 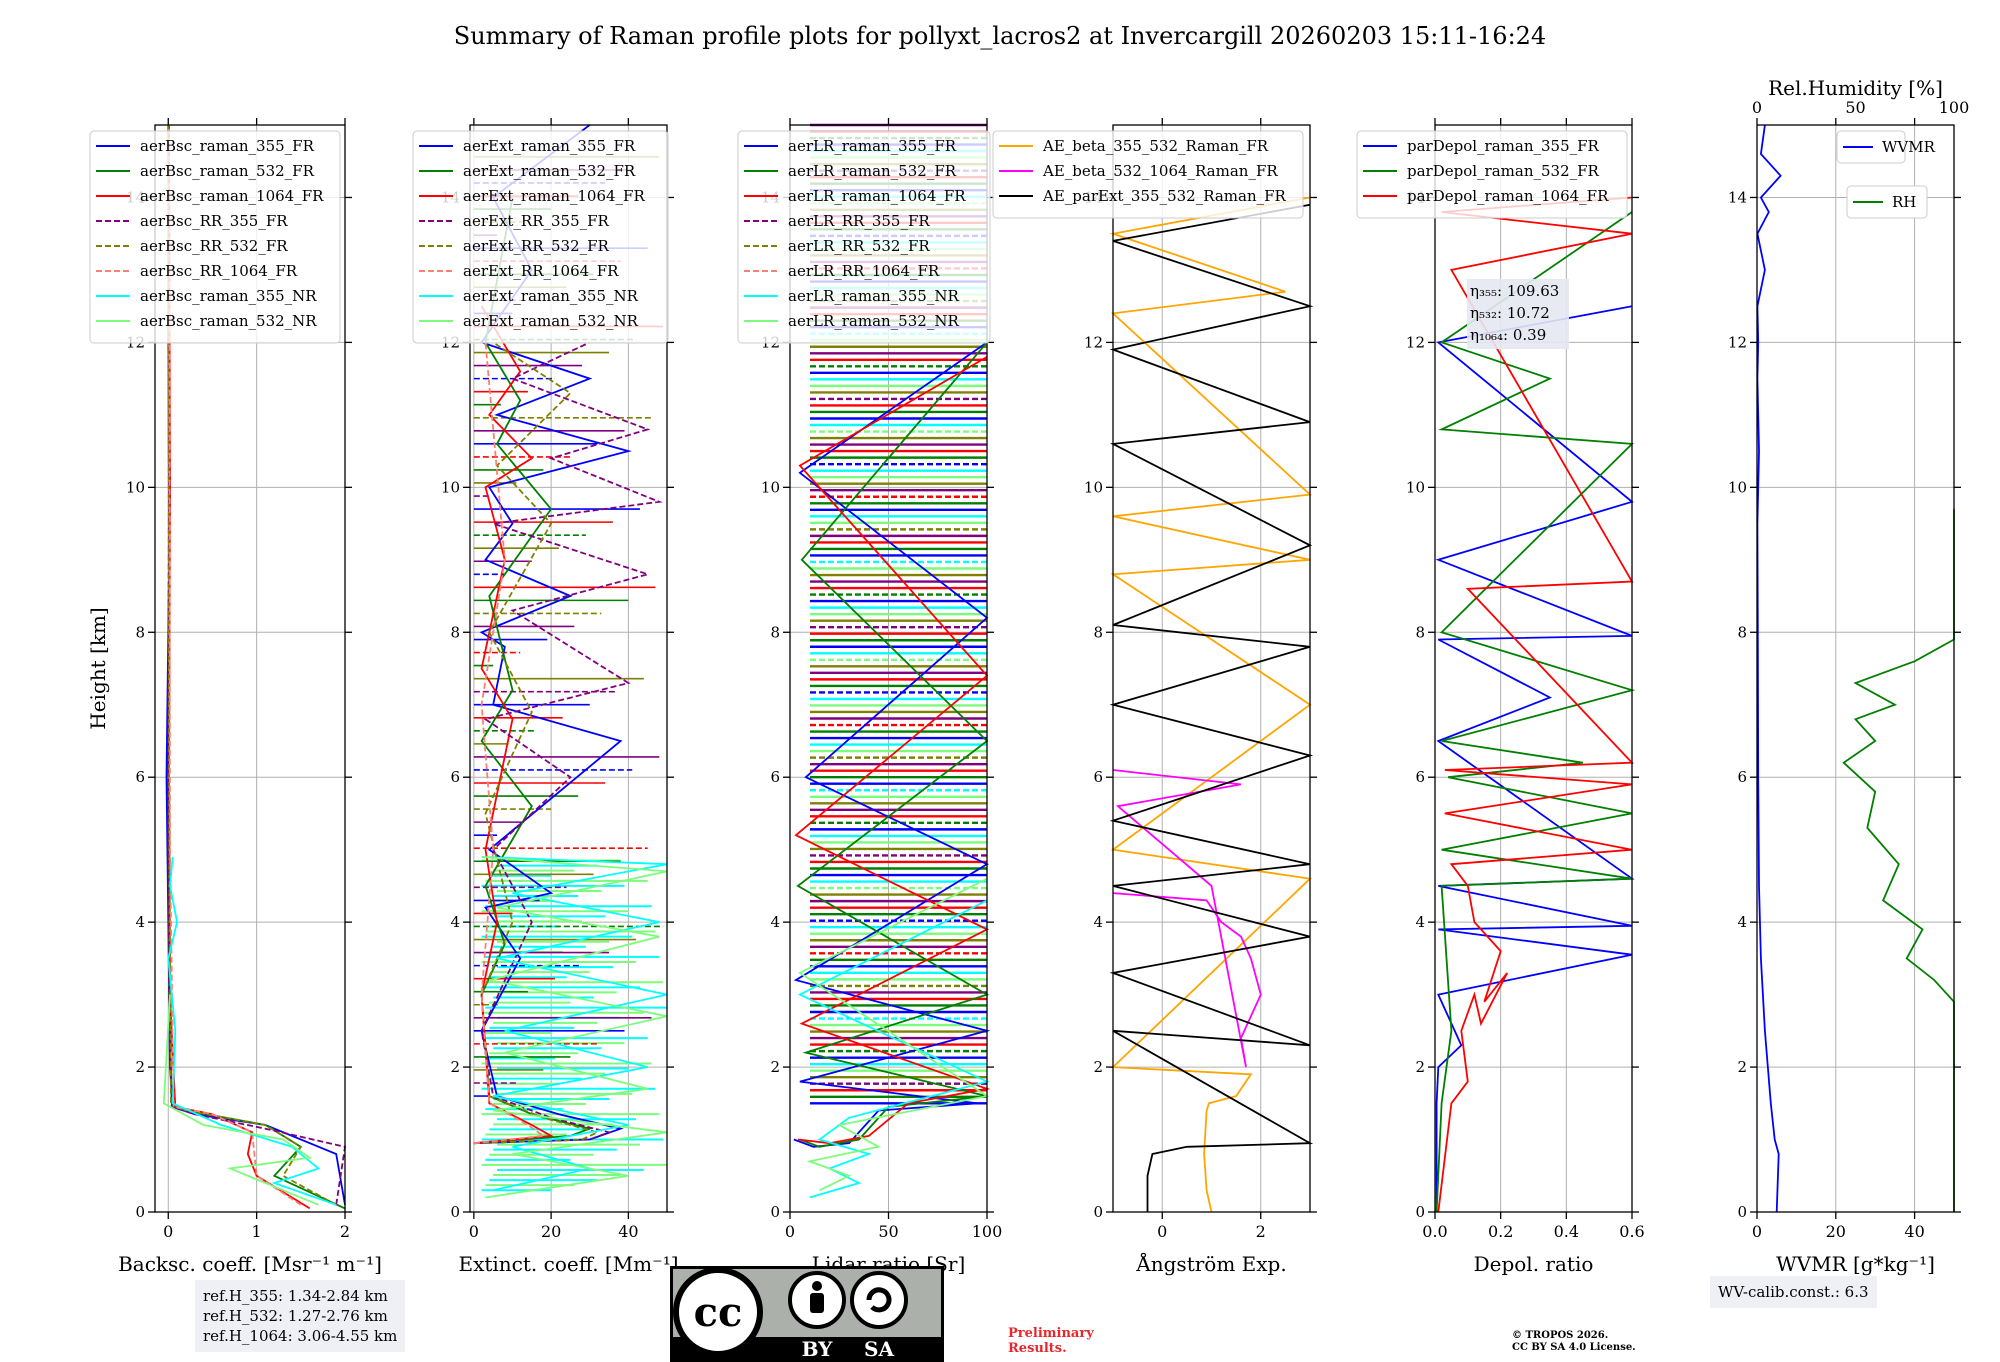 What do you see at coordinates (509, 743) in the screenshot?
I see `extinction-series-aerExt_RR_1064_FR` at bounding box center [509, 743].